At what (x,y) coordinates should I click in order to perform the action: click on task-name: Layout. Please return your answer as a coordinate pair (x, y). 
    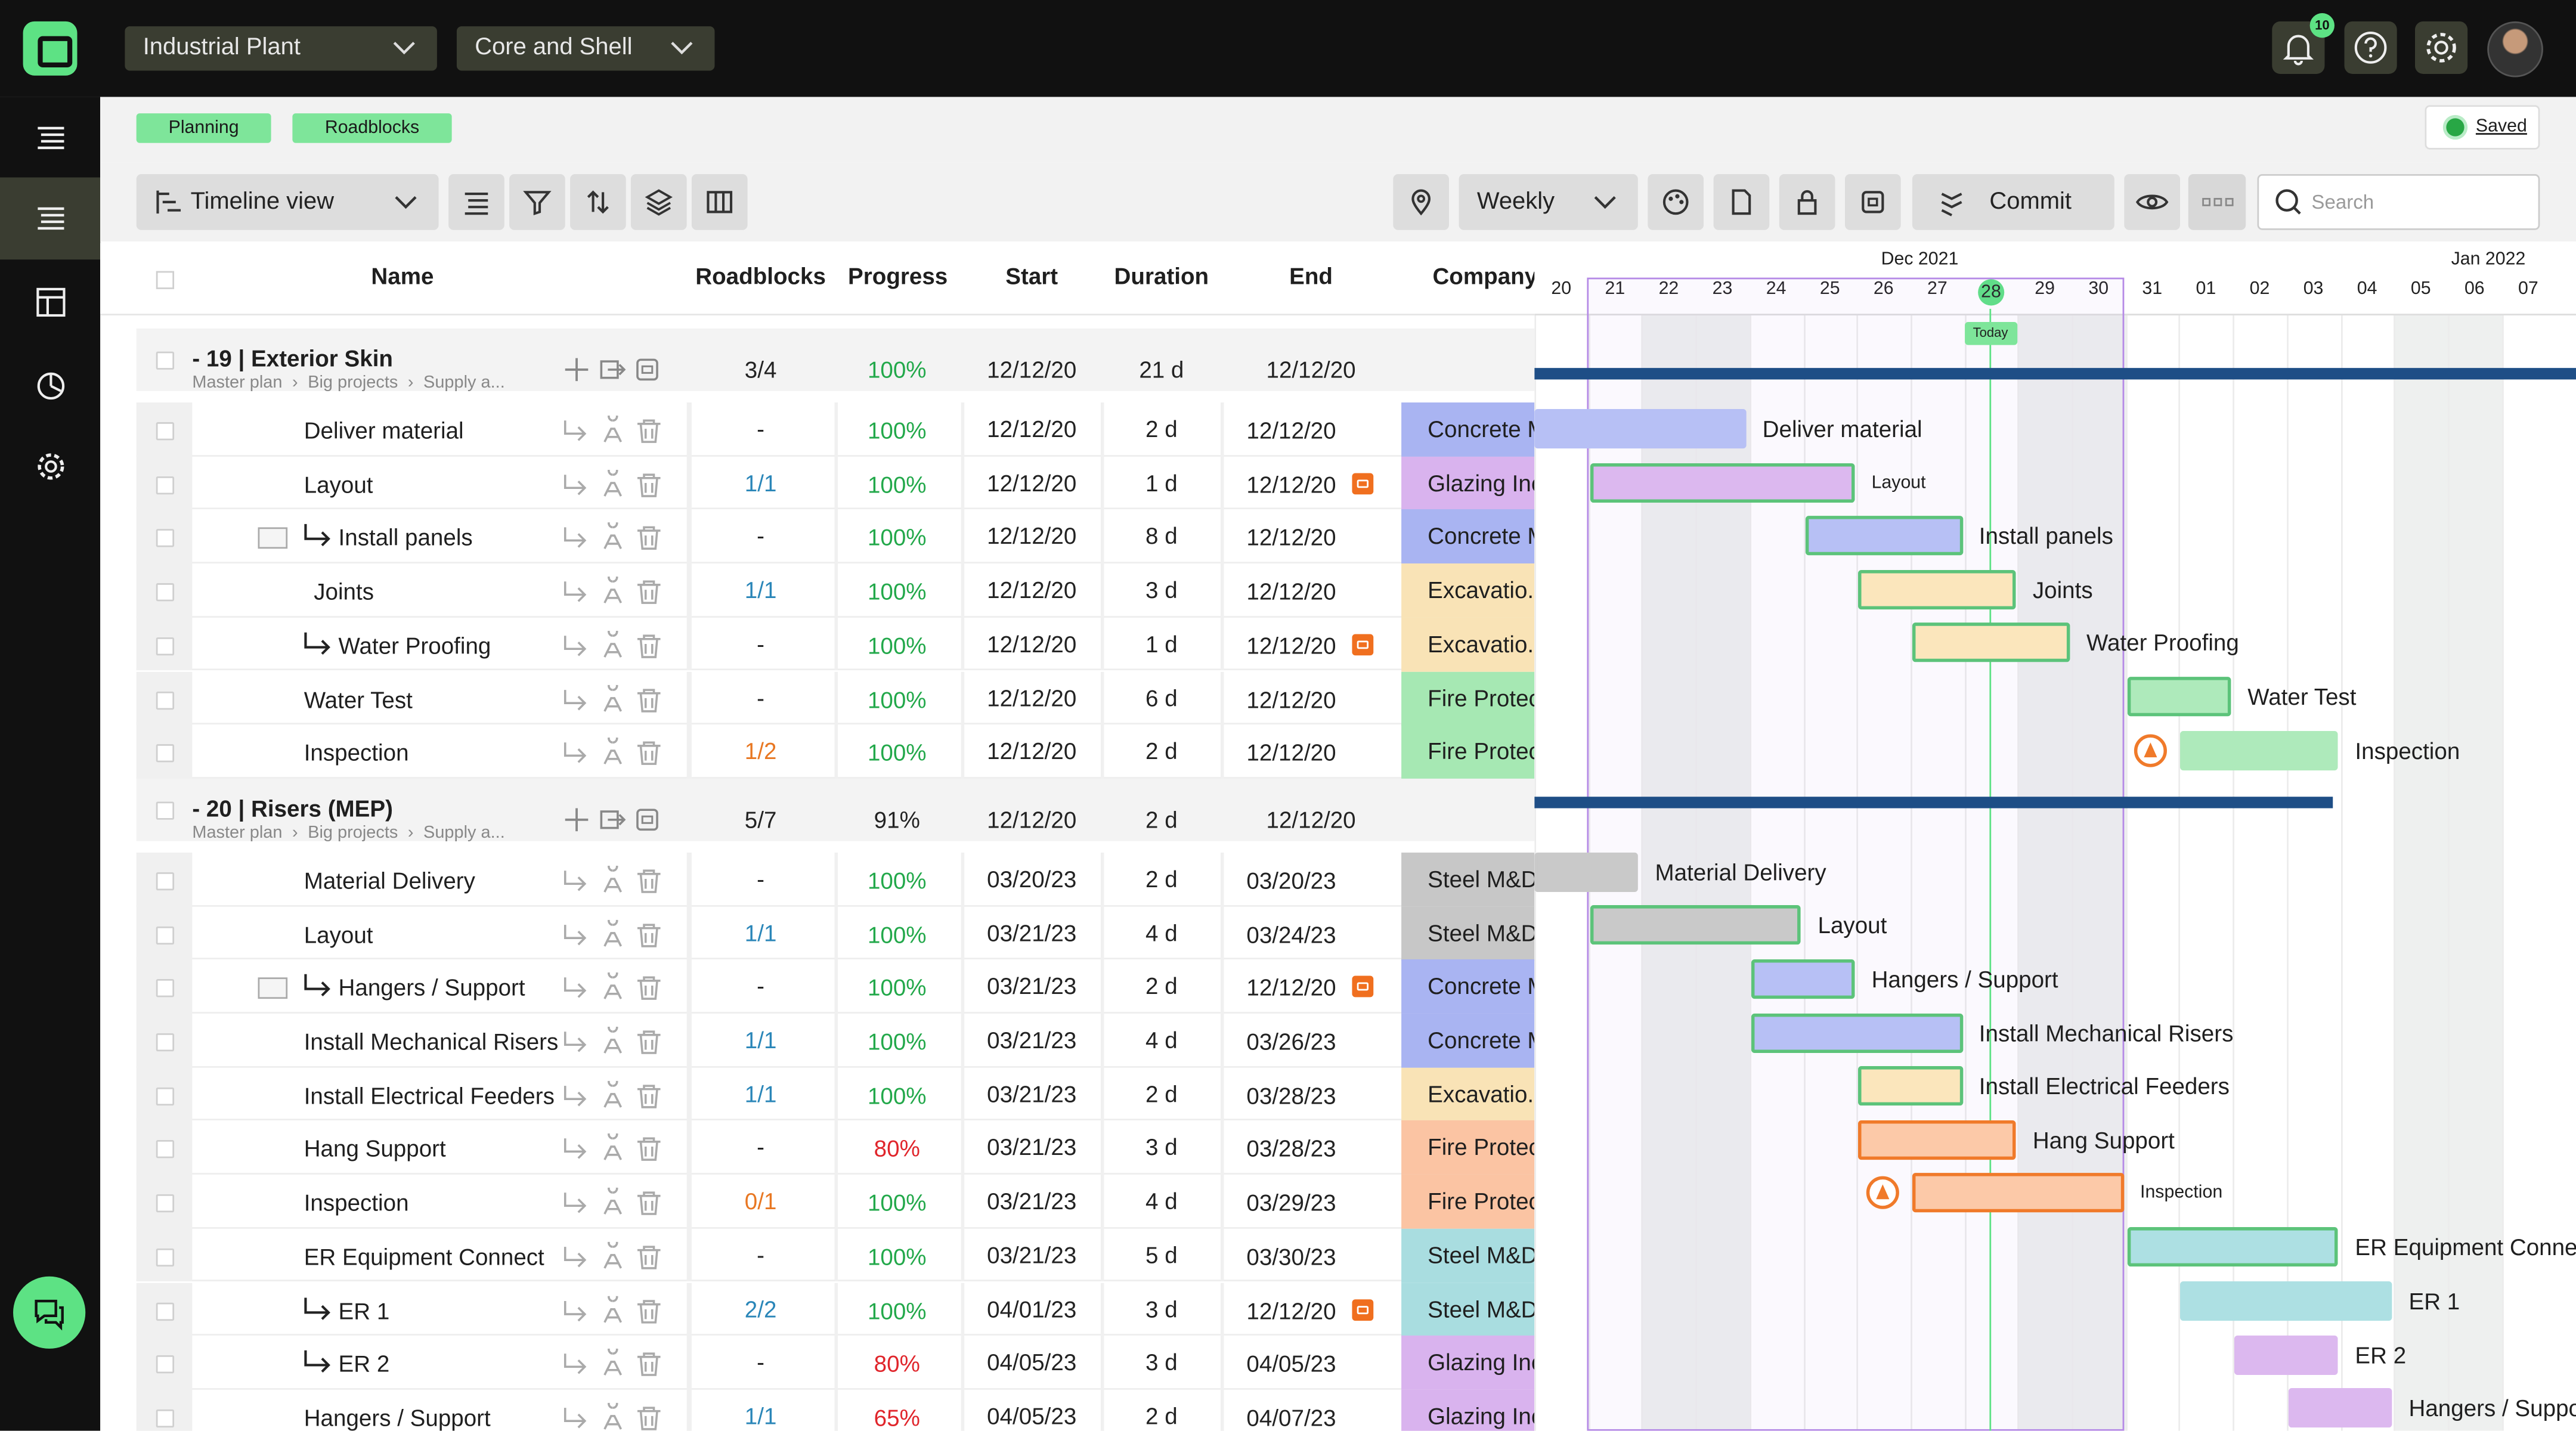
    Looking at the image, I should click on (338, 483).